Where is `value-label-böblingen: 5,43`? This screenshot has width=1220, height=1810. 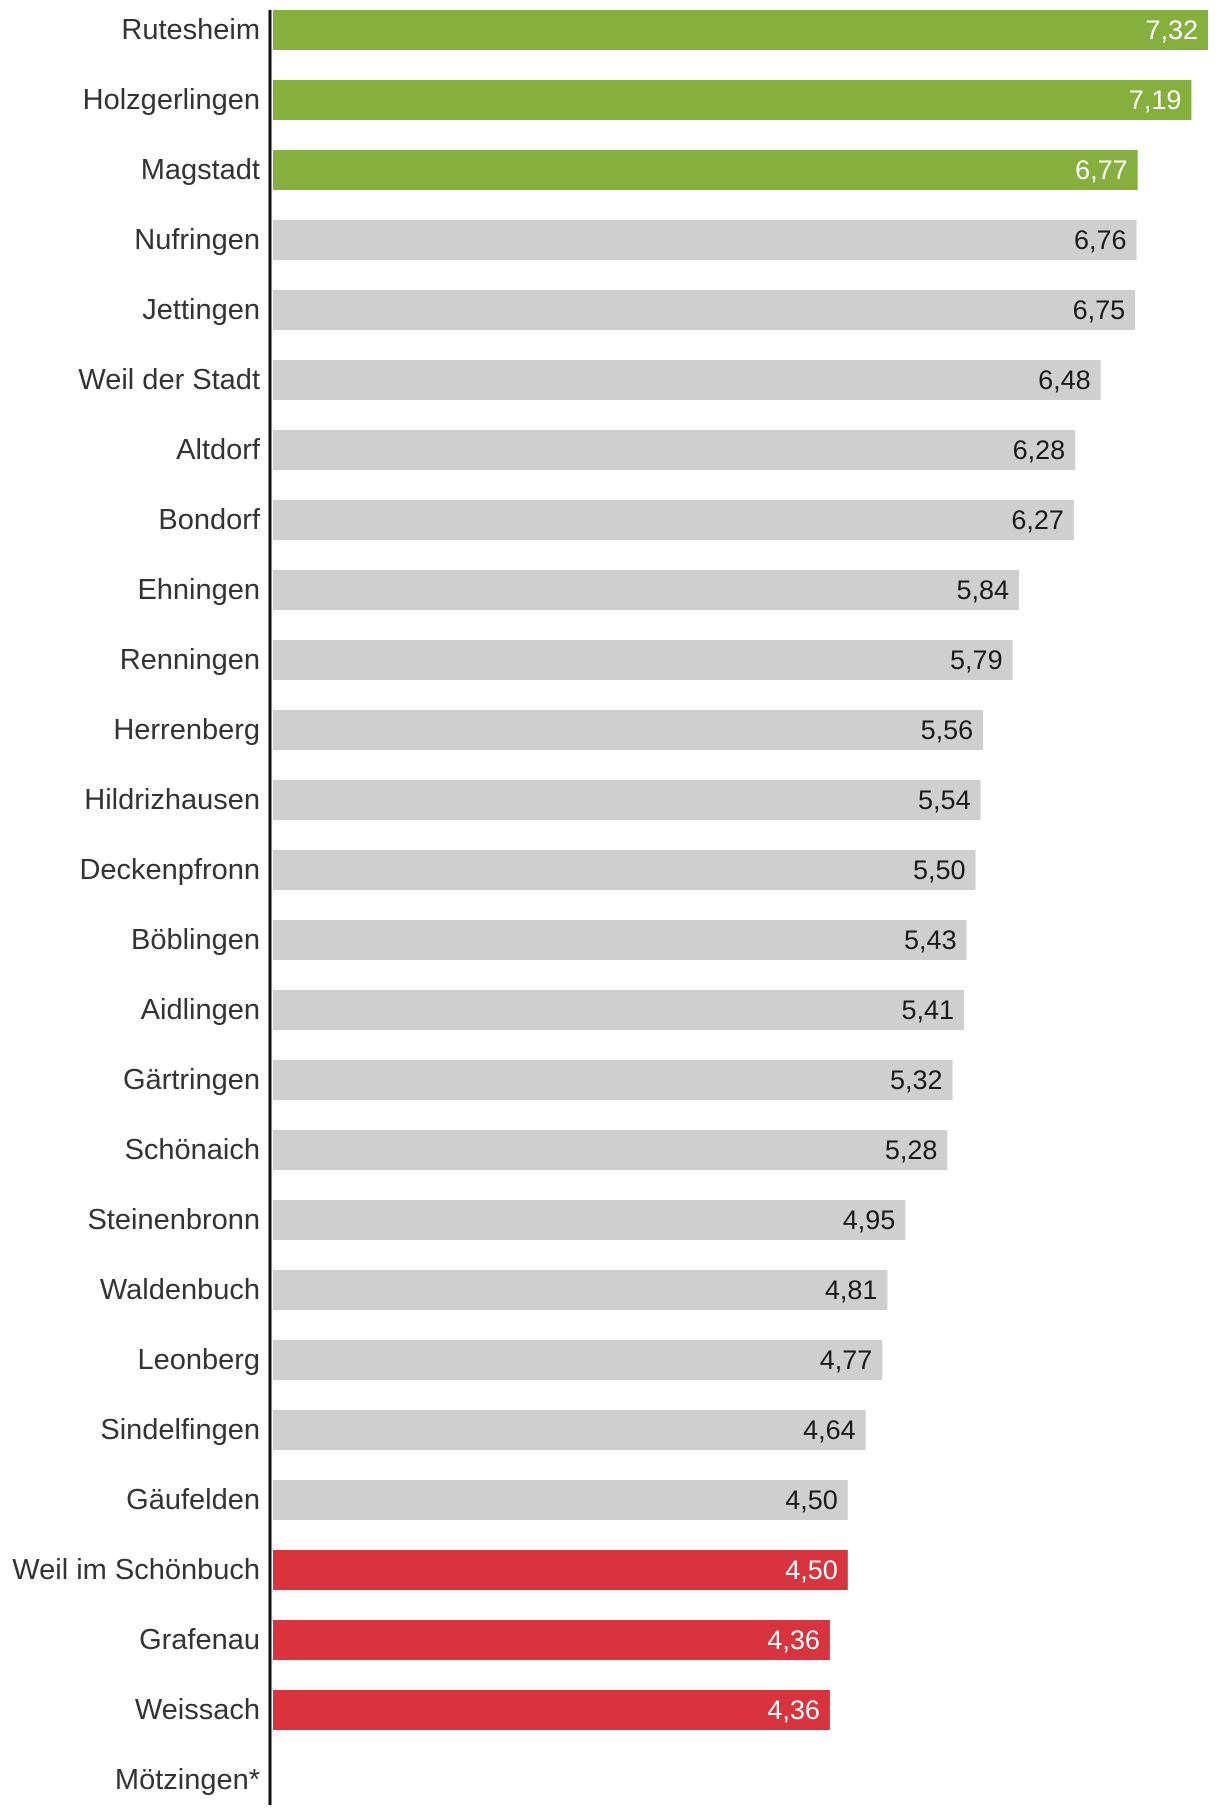
value-label-böblingen: 5,43 is located at coordinates (930, 940).